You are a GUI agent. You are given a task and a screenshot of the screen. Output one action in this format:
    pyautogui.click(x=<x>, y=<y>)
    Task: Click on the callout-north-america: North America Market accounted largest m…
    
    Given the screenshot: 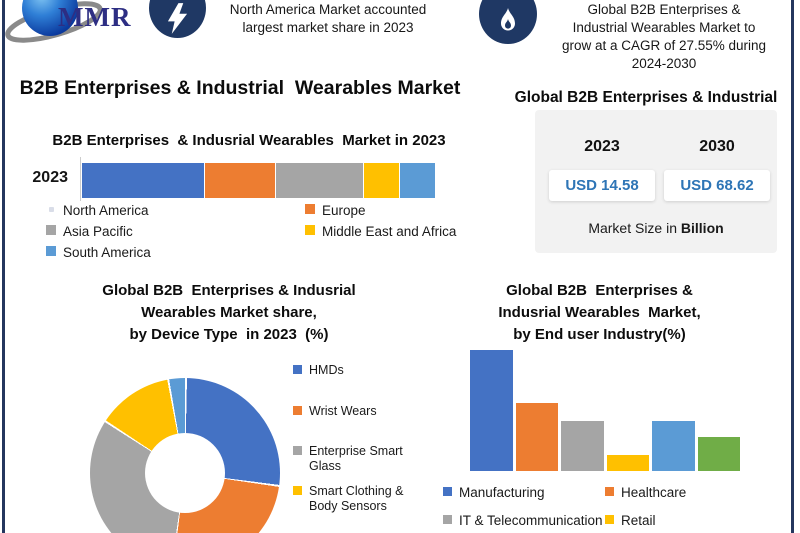 What is the action you would take?
    pyautogui.click(x=328, y=18)
    